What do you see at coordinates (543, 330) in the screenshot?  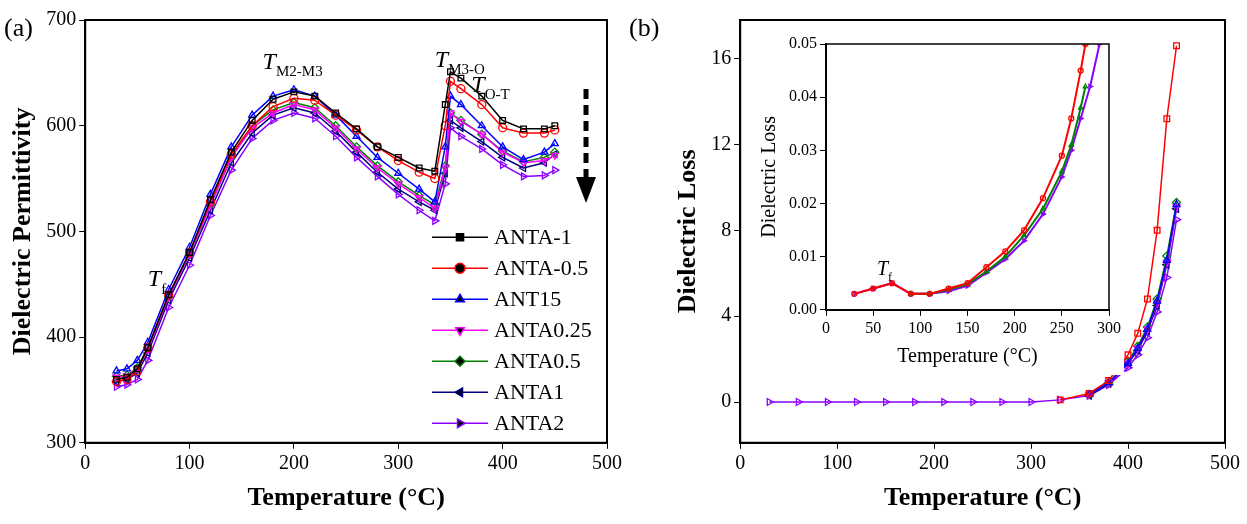 I see `legend-label: ANTA0.25` at bounding box center [543, 330].